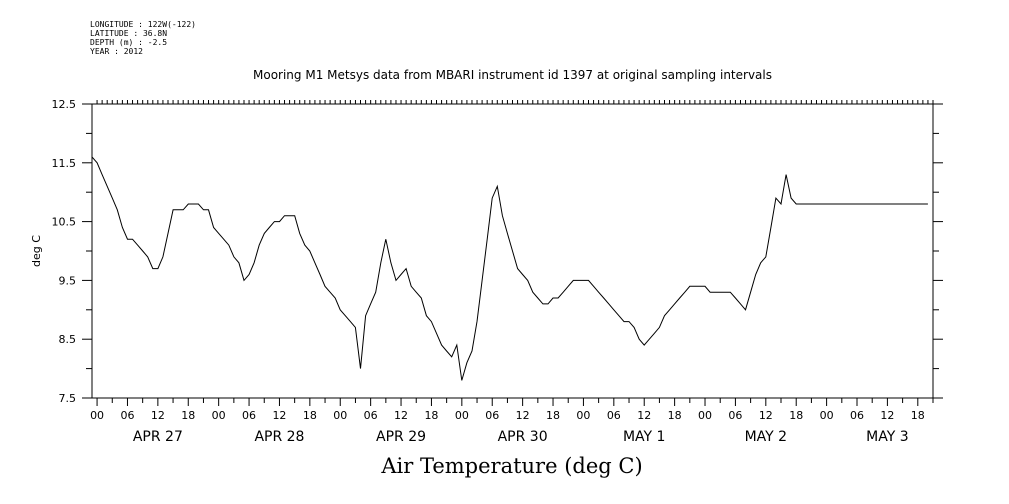  Describe the element at coordinates (644, 437) in the screenshot. I see `x-day-label: MAY 1` at that location.